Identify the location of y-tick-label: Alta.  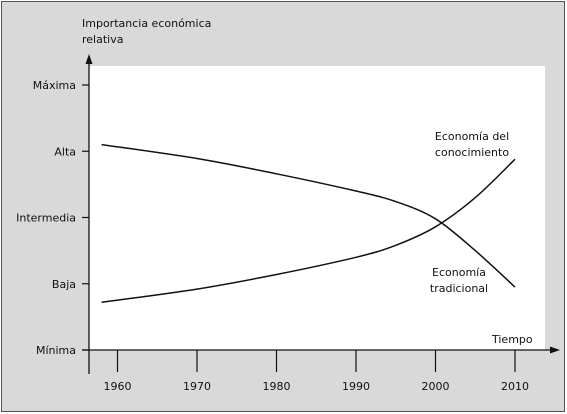
(65, 151).